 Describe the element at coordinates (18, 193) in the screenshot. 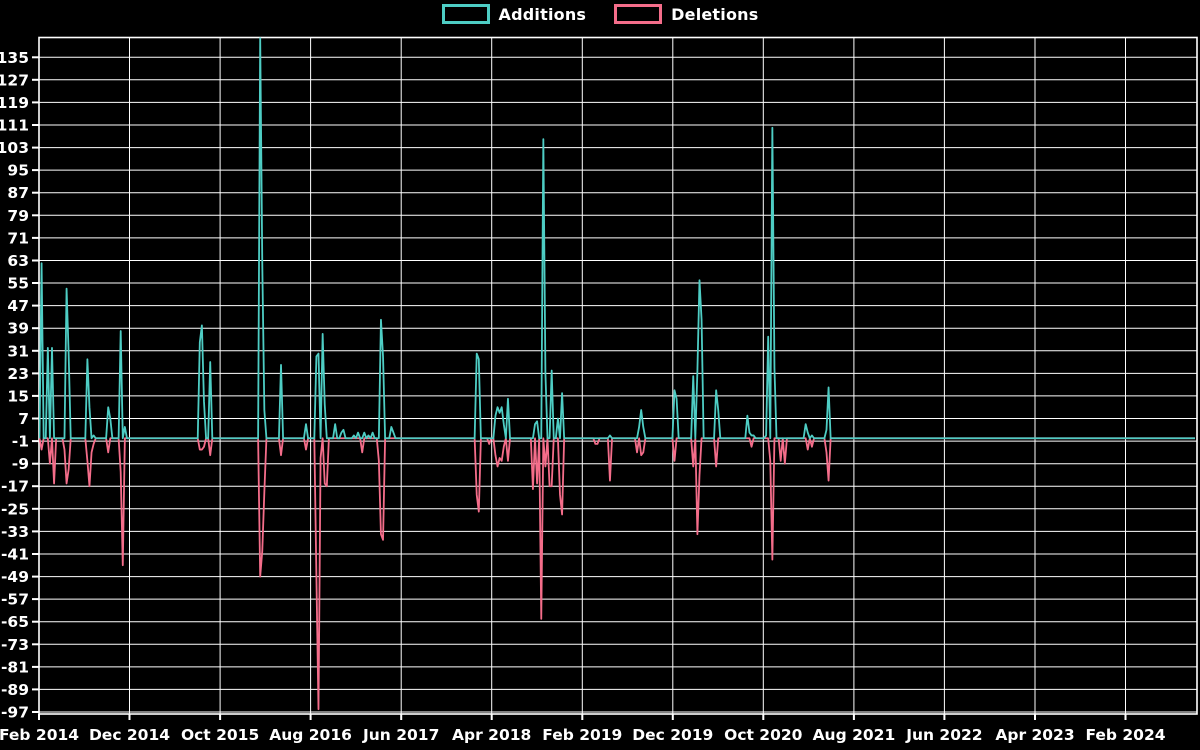

I see `y-tick-label: 87` at that location.